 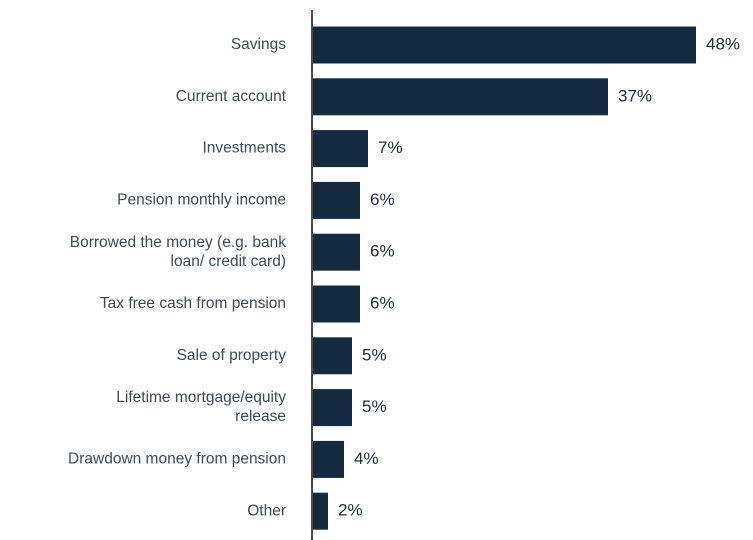 What do you see at coordinates (374, 354) in the screenshot?
I see `value-label-6: 5%` at bounding box center [374, 354].